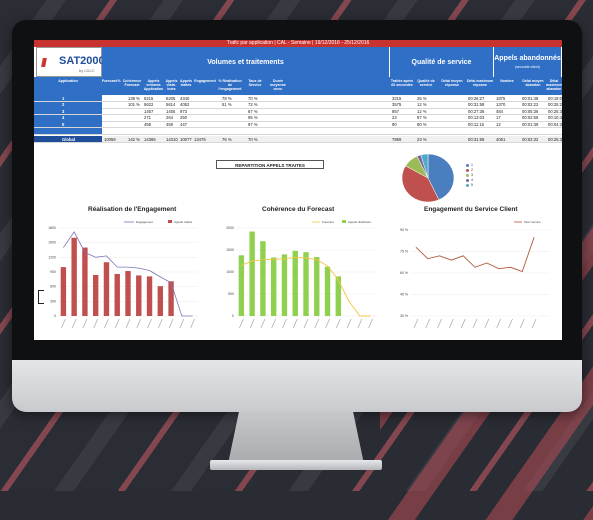 The width and height of the screenshot is (593, 520). Describe the element at coordinates (397, 139) in the screenshot. I see `table-cell: 7869` at that location.